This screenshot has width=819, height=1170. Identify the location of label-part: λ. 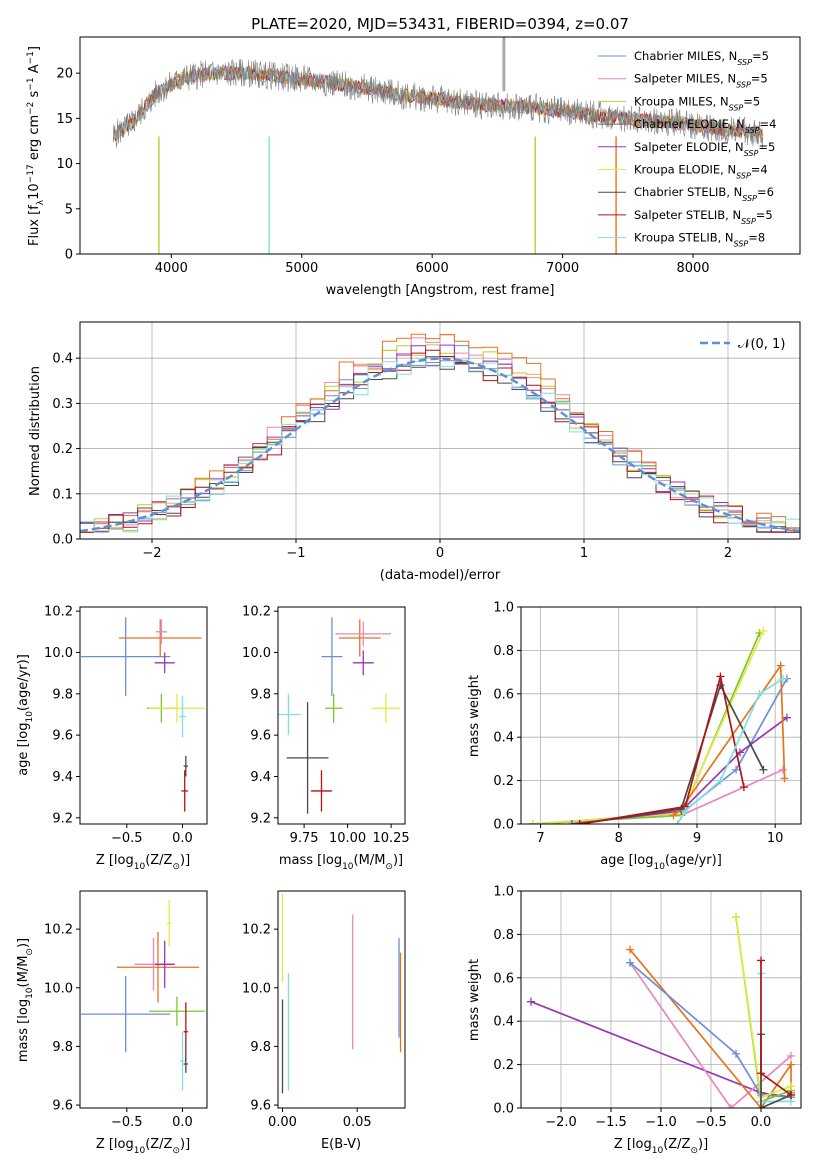
(41, 202).